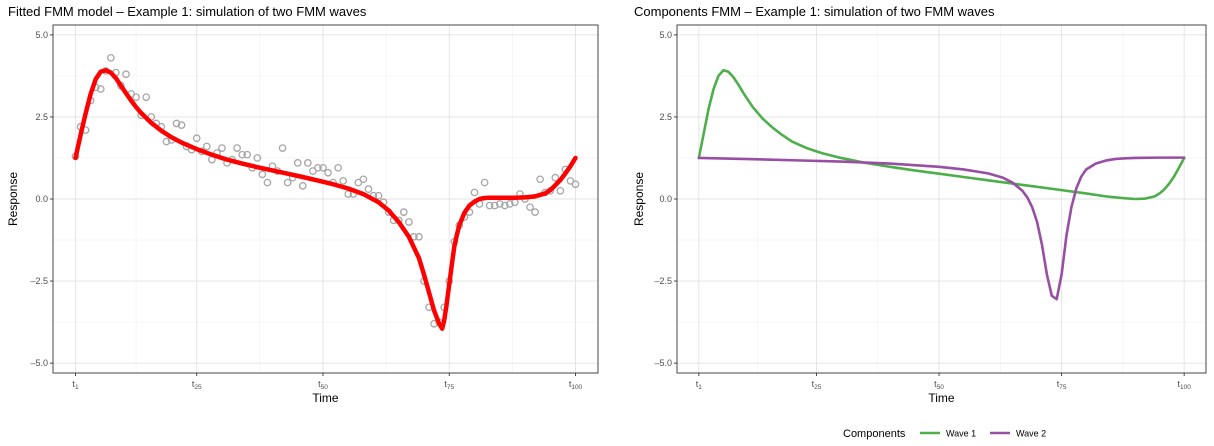 This screenshot has height=446, width=1214. I want to click on legend-title: Components, so click(874, 434).